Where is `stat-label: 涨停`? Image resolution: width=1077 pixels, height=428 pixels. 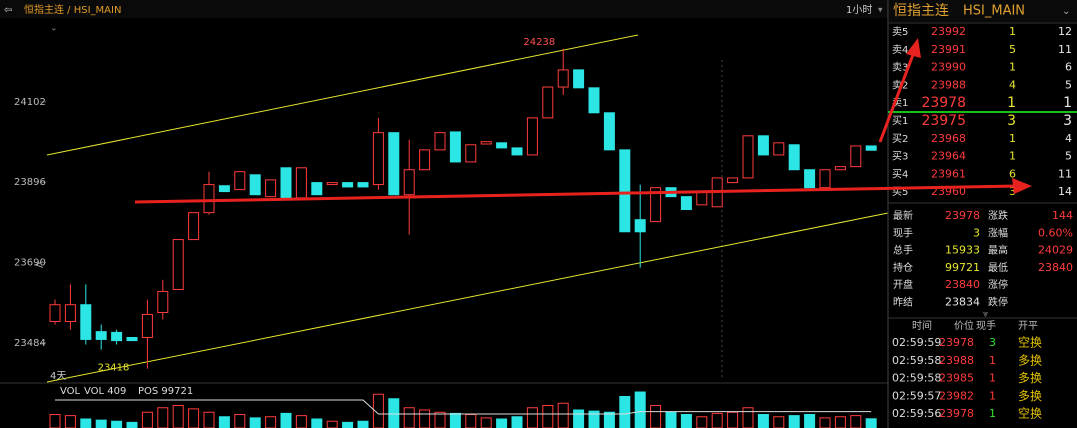 stat-label: 涨停 is located at coordinates (998, 284).